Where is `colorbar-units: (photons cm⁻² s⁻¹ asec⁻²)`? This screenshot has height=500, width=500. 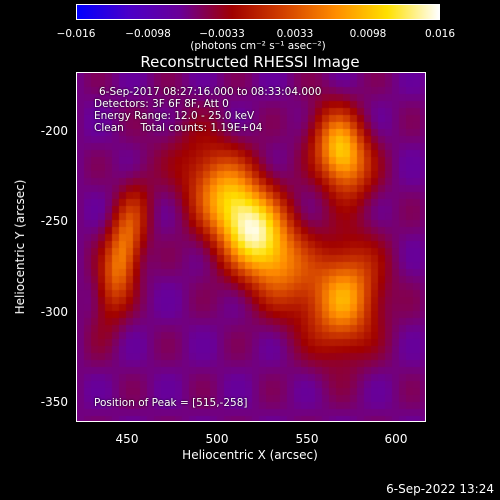
colorbar-units: (photons cm⁻² s⁻¹ asec⁻²) is located at coordinates (258, 46).